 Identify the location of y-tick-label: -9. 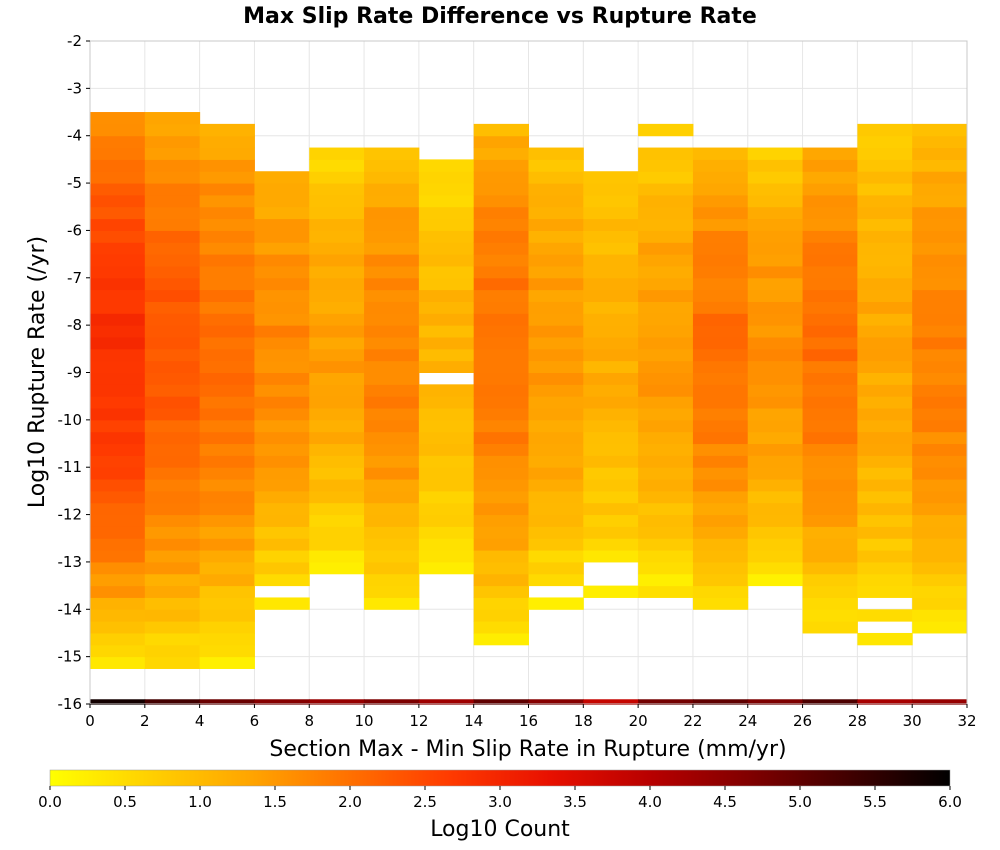
(74, 373).